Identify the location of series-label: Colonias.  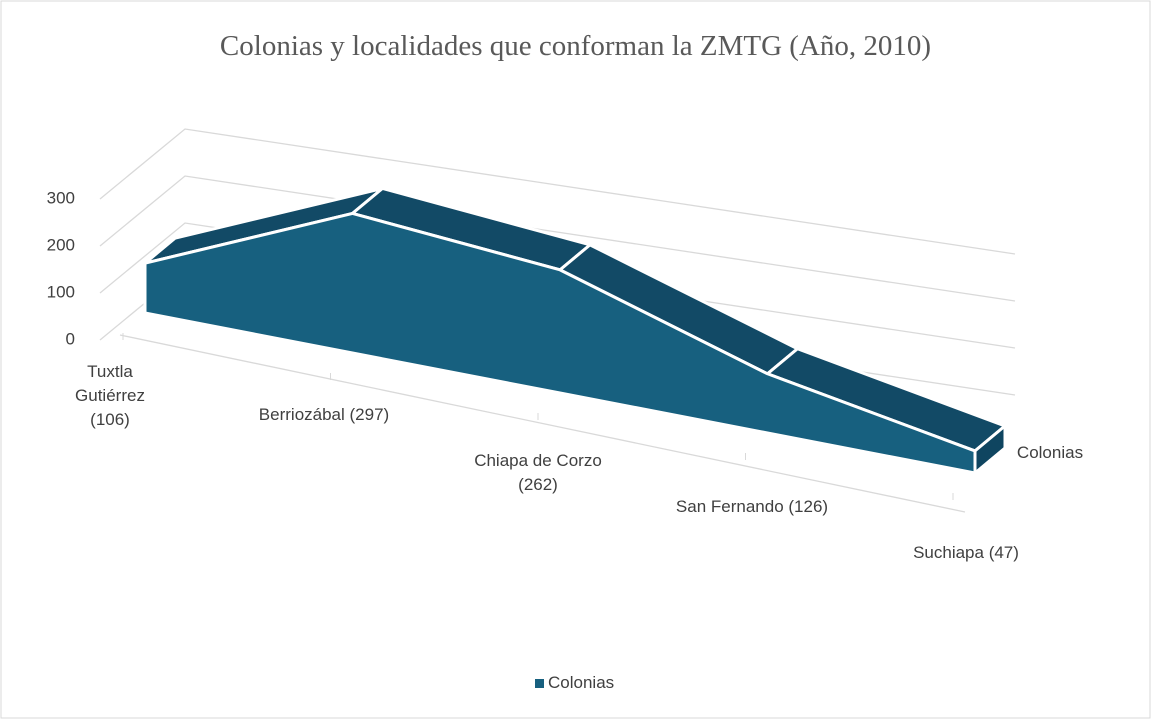
(1050, 452).